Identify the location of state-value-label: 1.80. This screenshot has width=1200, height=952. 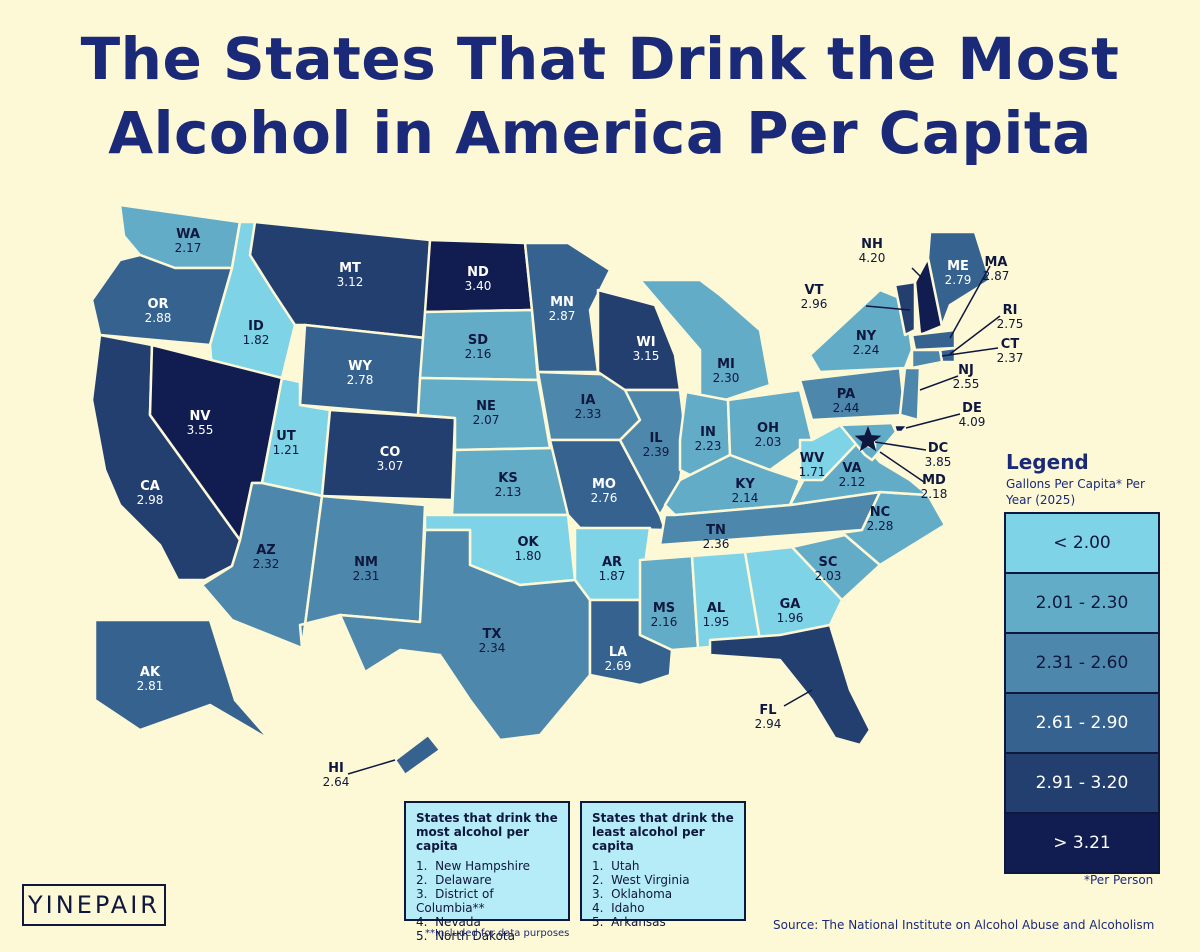
(528, 556).